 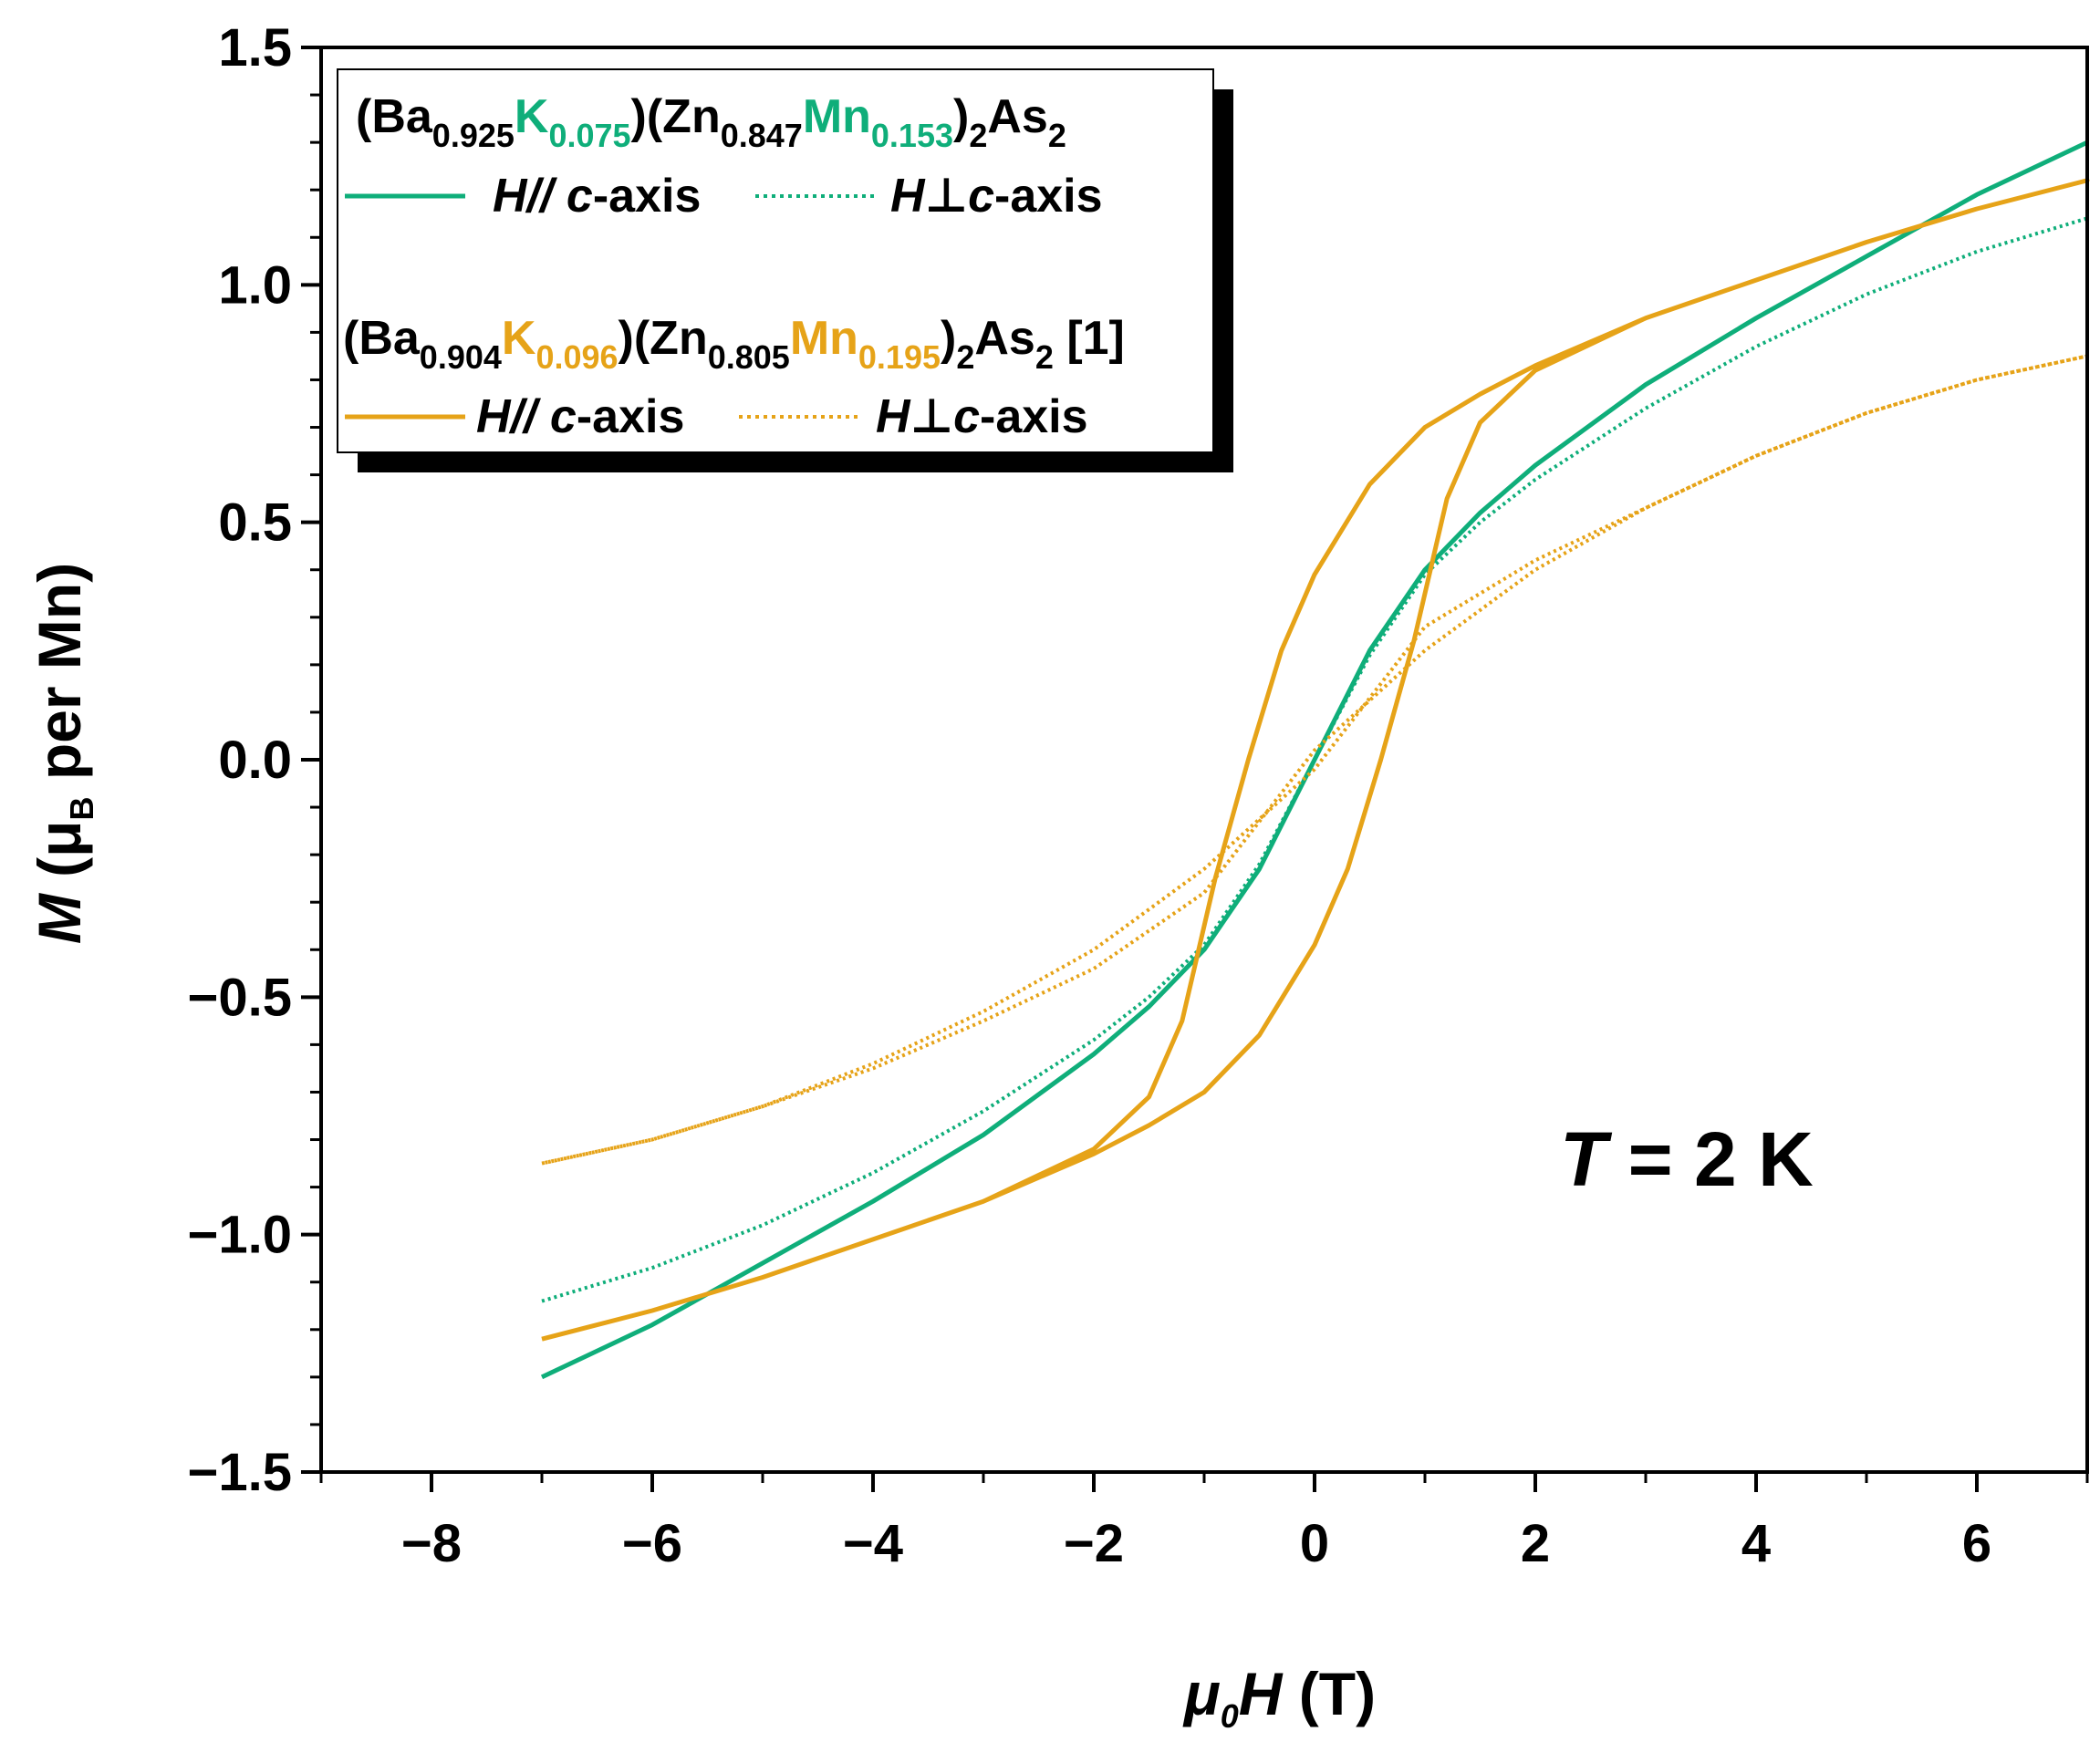 What do you see at coordinates (1756, 1543) in the screenshot?
I see `x-tick-label: 4` at bounding box center [1756, 1543].